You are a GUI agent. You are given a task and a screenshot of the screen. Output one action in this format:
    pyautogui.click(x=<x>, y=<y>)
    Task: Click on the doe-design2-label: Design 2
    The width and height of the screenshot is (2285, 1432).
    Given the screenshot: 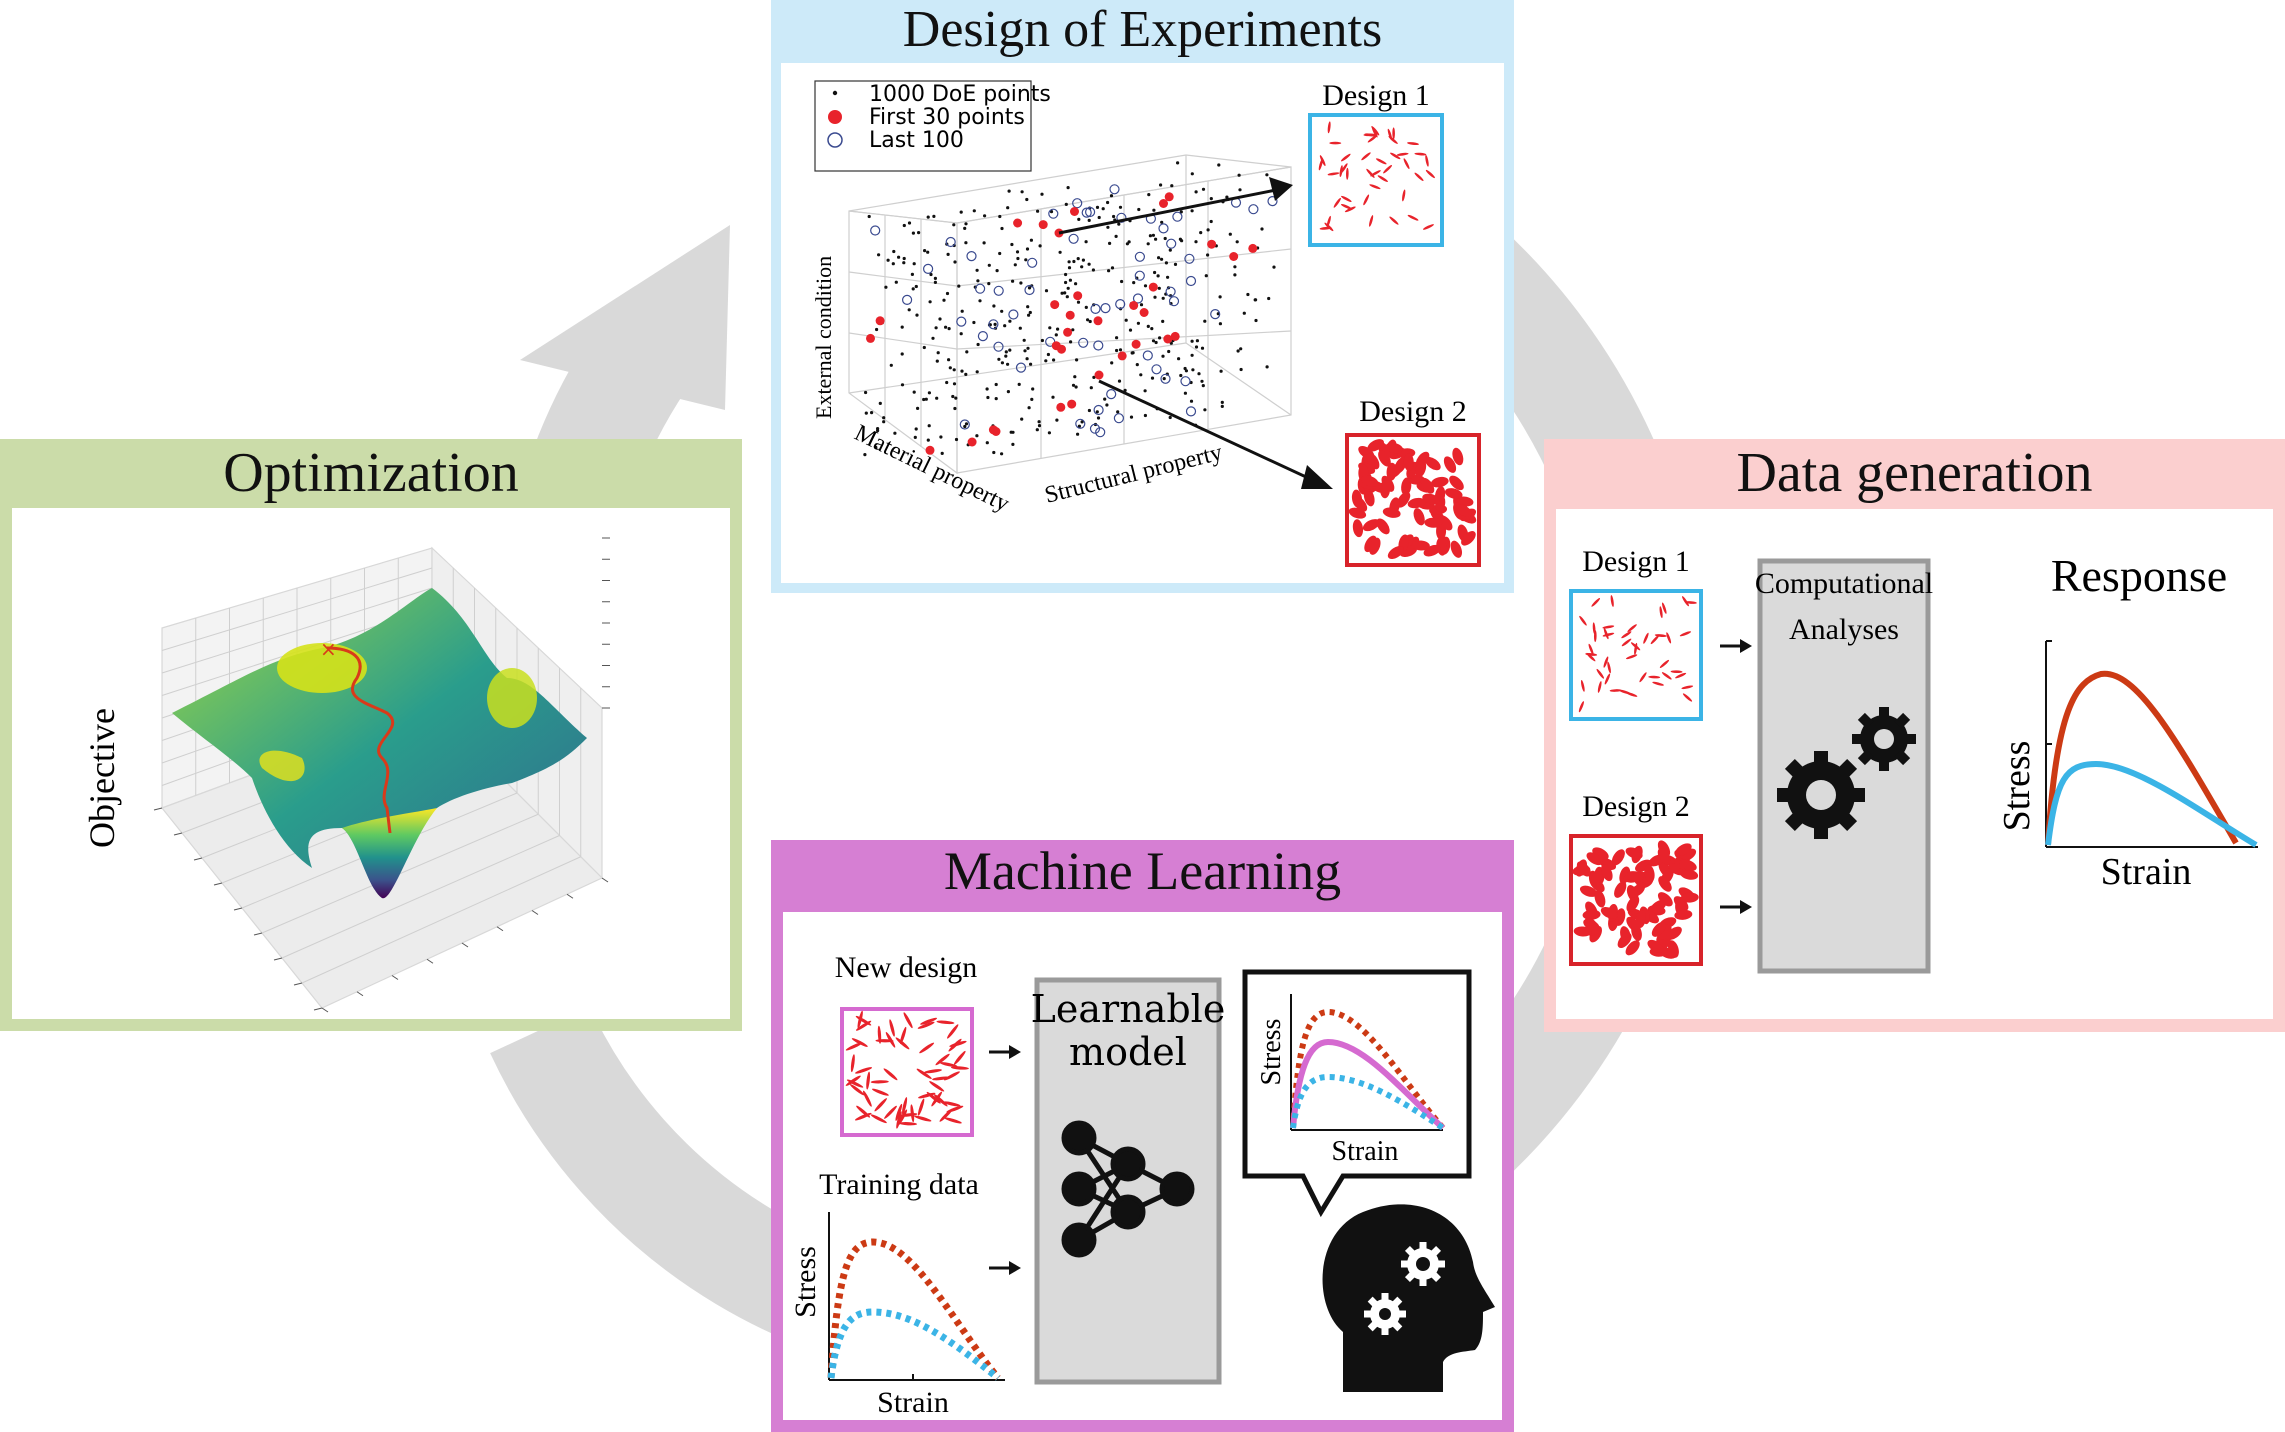 What is the action you would take?
    pyautogui.click(x=1413, y=411)
    